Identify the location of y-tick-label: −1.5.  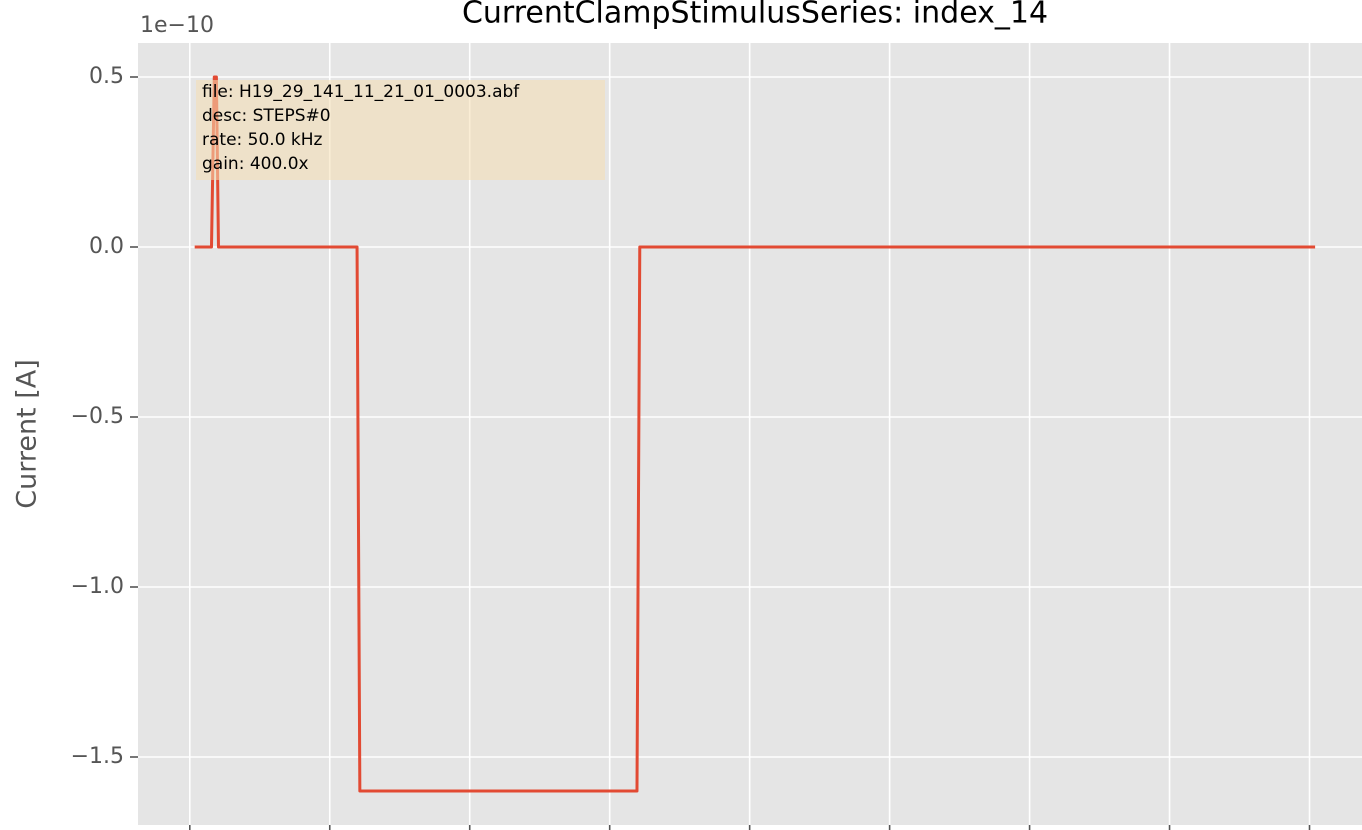
(97, 756).